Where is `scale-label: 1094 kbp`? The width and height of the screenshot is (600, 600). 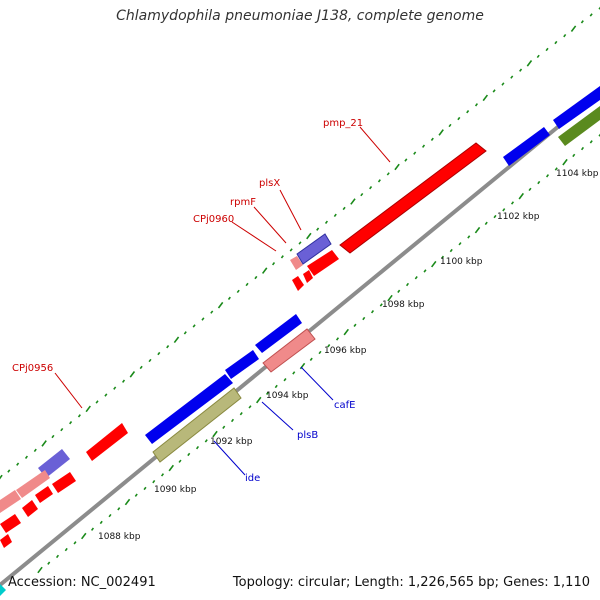 scale-label: 1094 kbp is located at coordinates (287, 396).